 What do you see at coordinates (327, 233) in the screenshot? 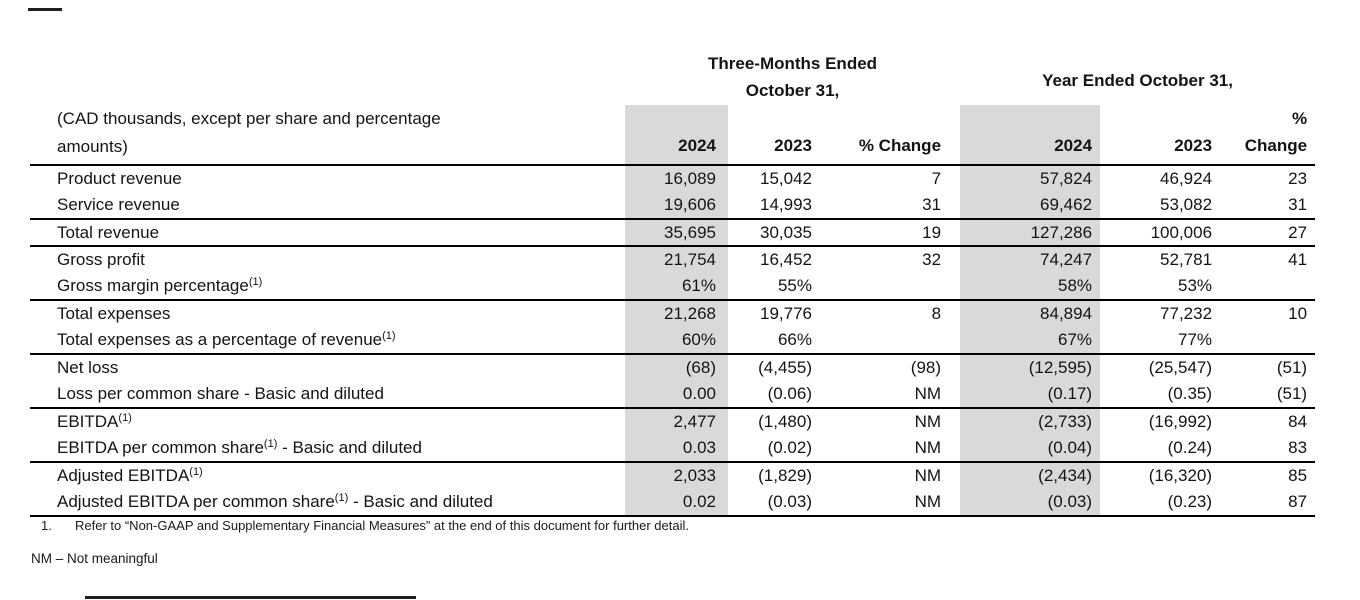
I see `row-label: Total revenue` at bounding box center [327, 233].